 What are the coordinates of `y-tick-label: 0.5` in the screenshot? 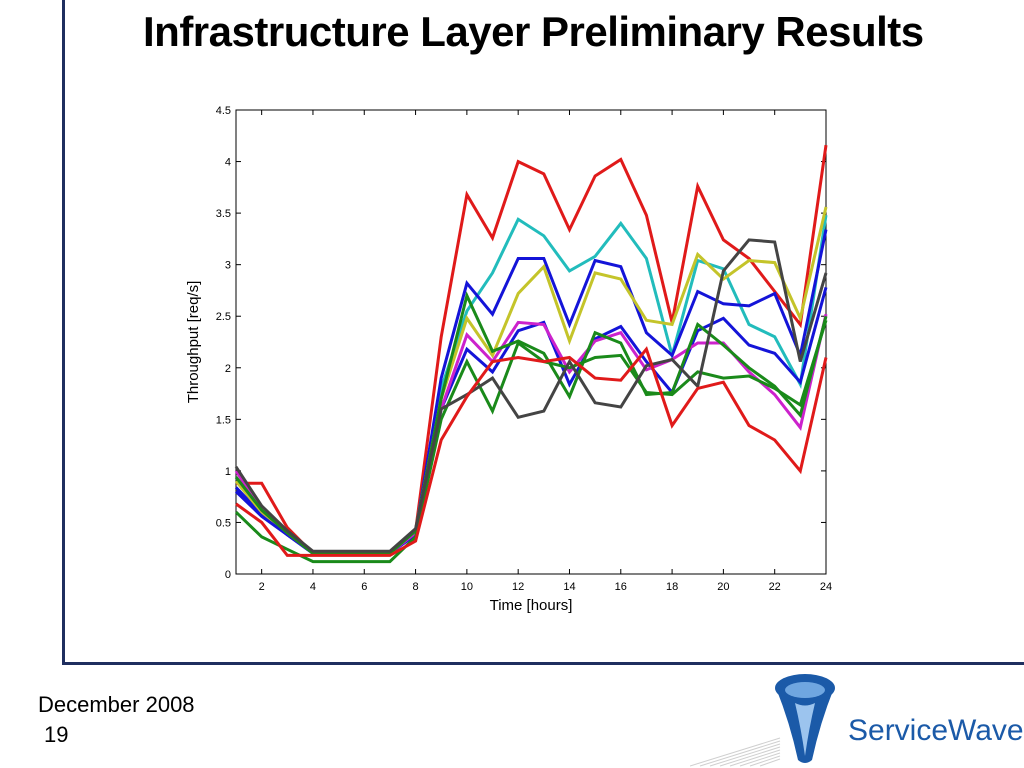 It's located at (223, 523).